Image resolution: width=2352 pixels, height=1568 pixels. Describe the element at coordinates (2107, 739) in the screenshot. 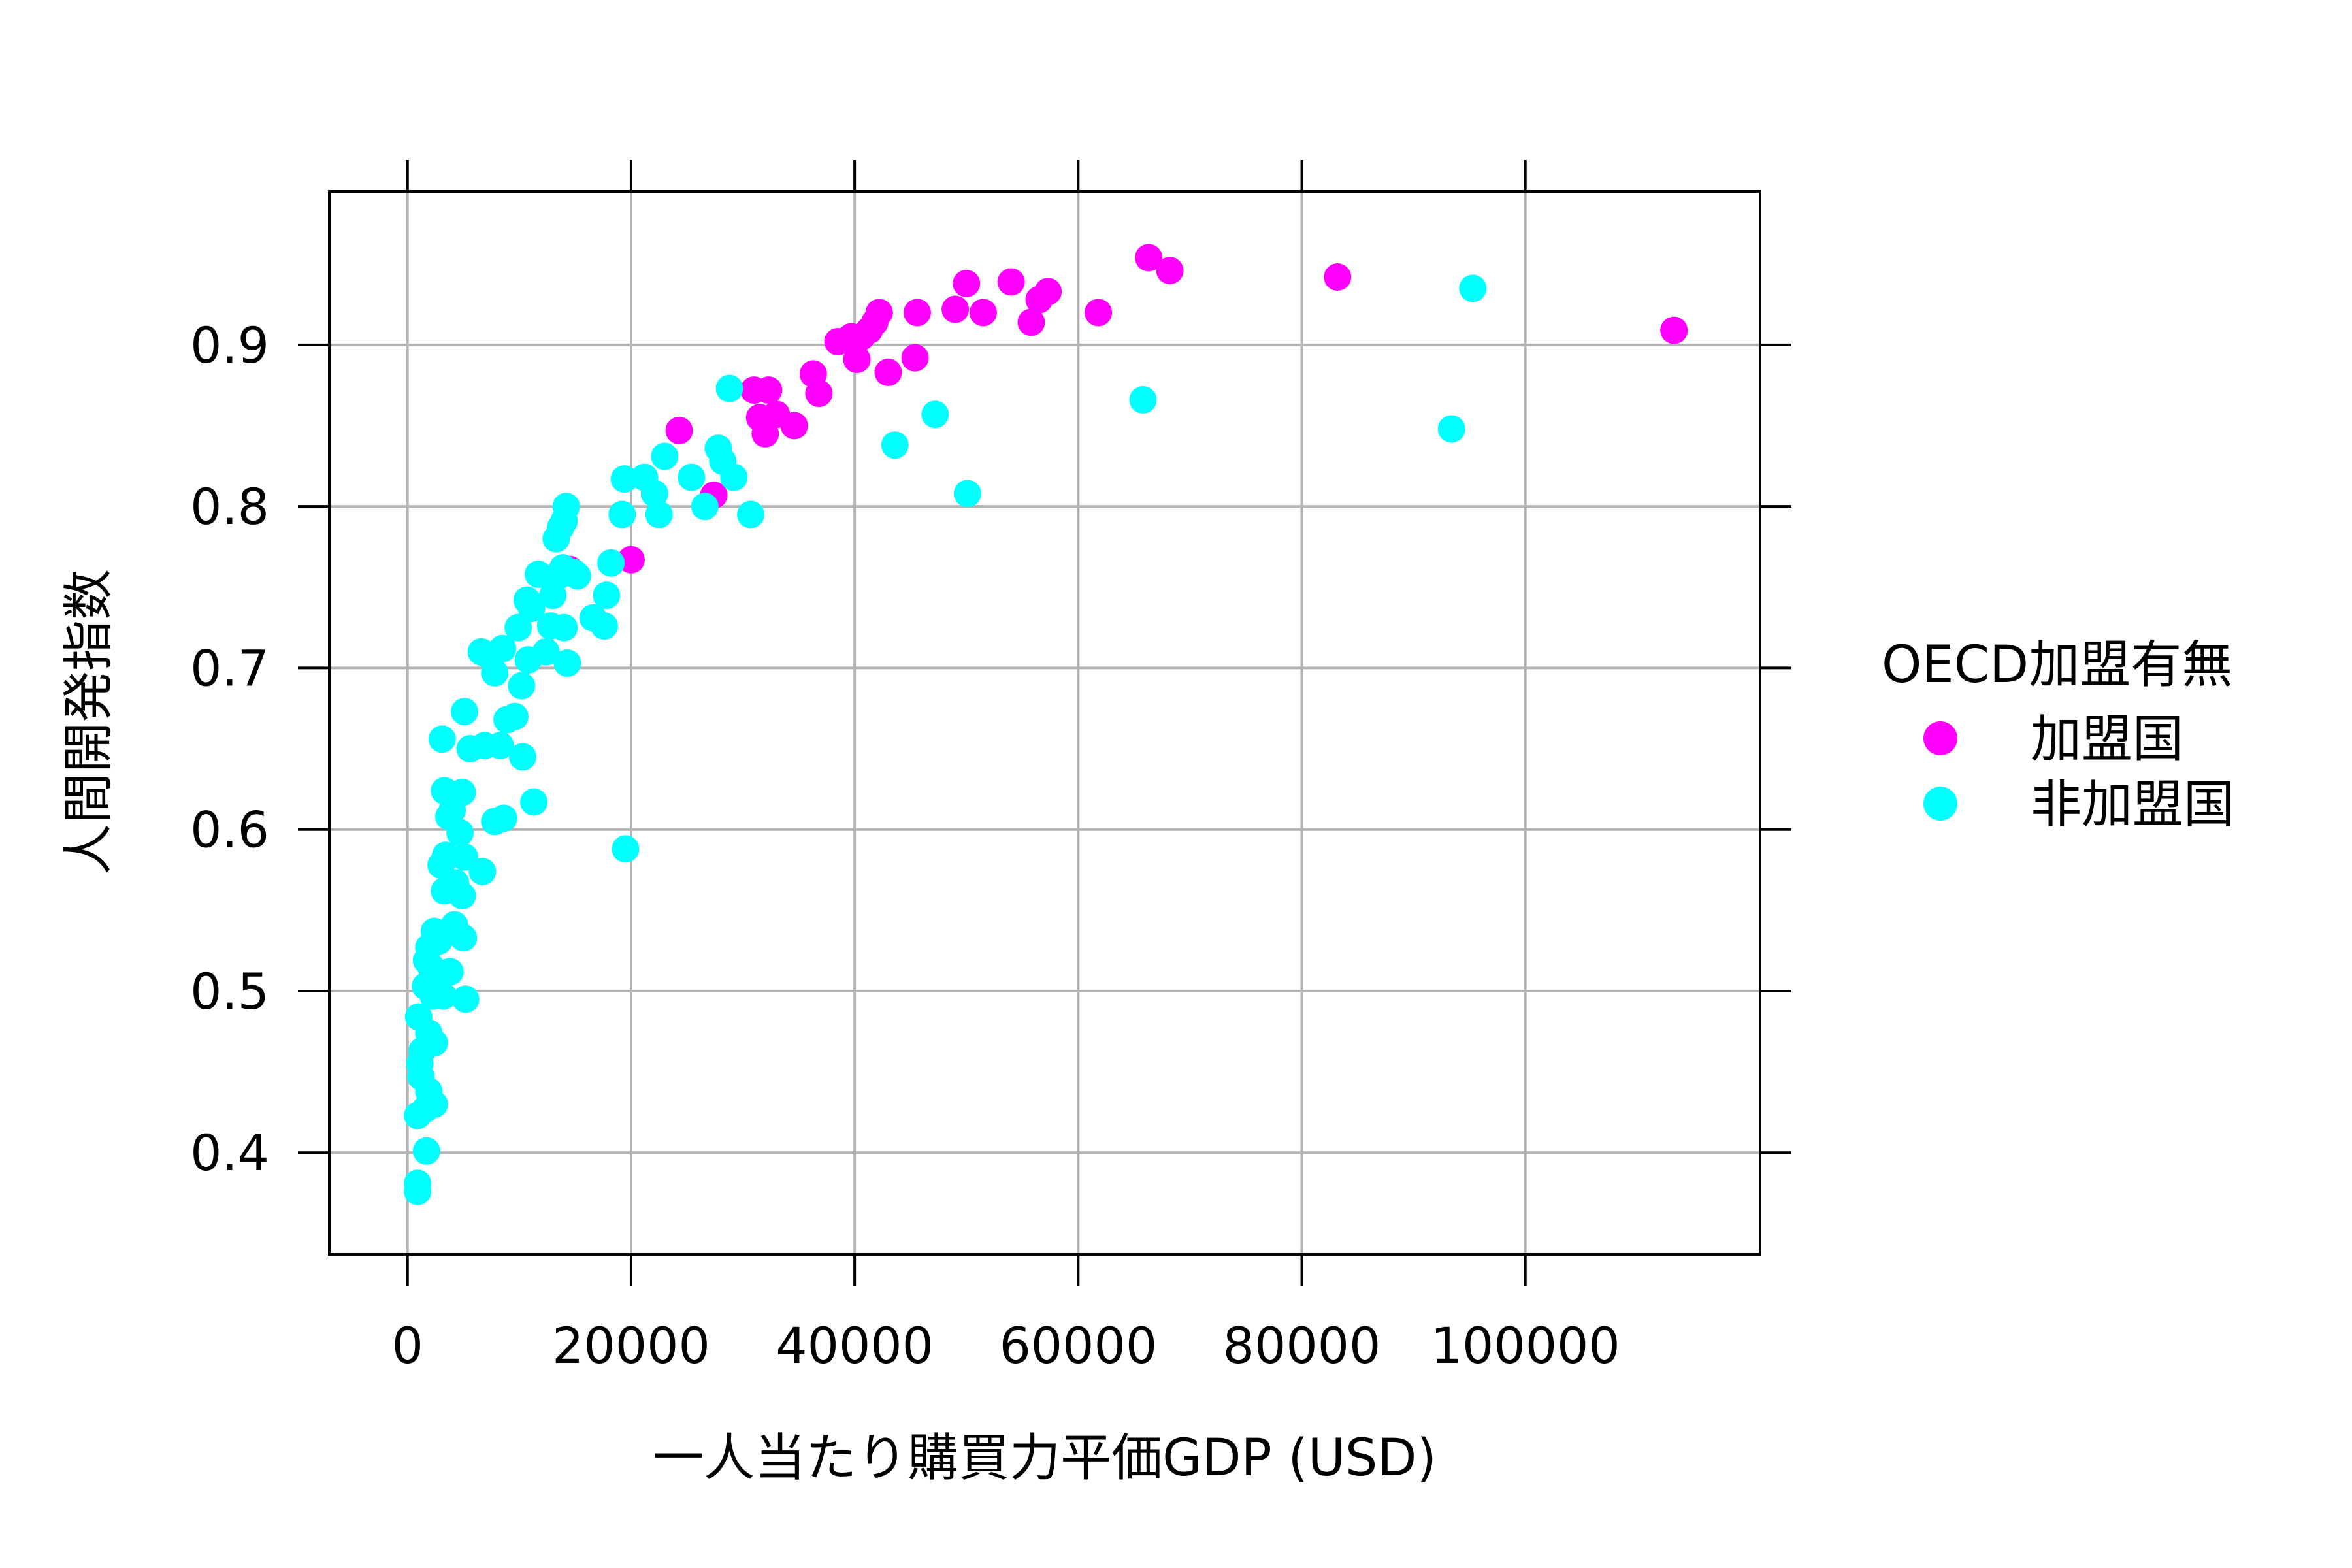

I see `legend-label-member: 加盟国` at that location.